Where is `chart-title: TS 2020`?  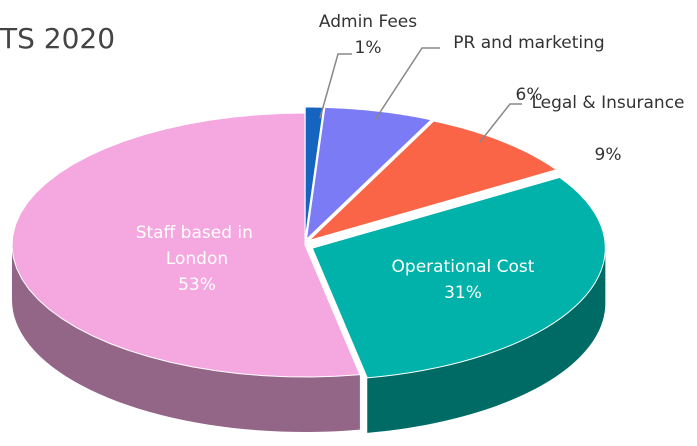
chart-title: TS 2020 is located at coordinates (57, 38).